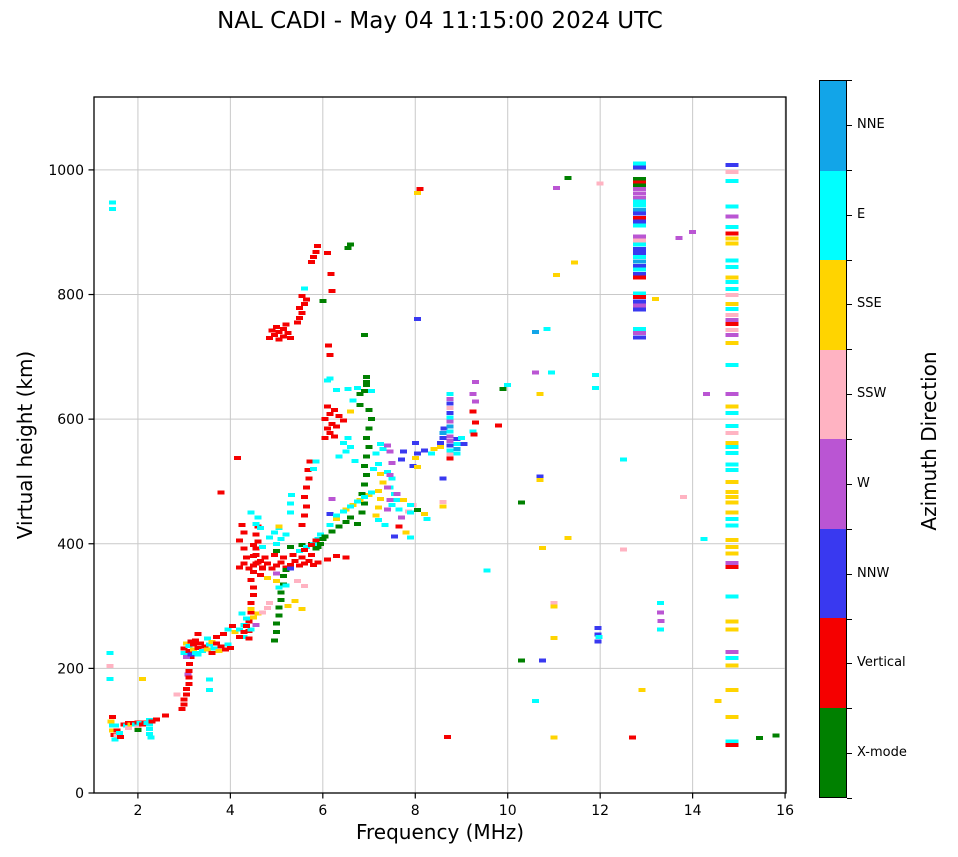  I want to click on x-axis-label: Frequency (MHz), so click(440, 832).